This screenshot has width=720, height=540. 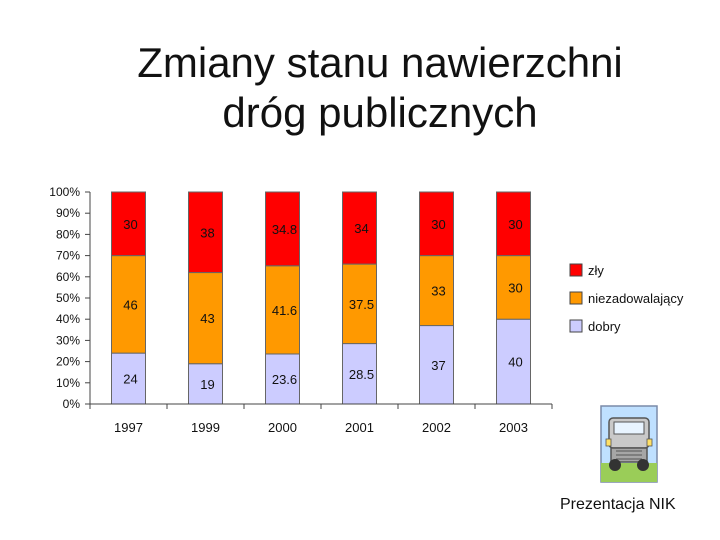 I want to click on y-tick-label-80: 80%, so click(x=68, y=234).